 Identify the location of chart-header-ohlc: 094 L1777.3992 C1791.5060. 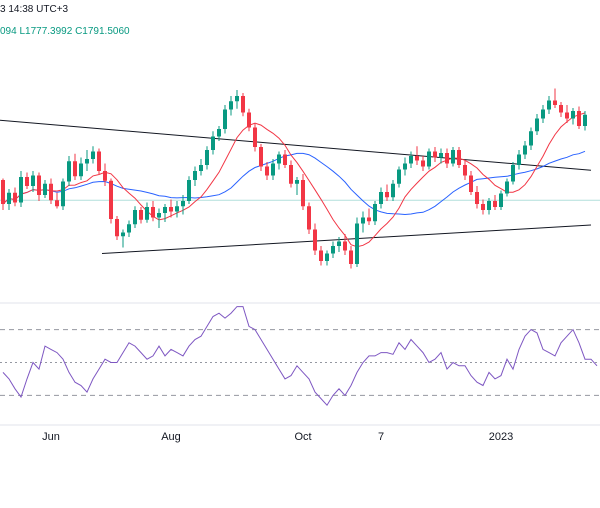
(65, 31).